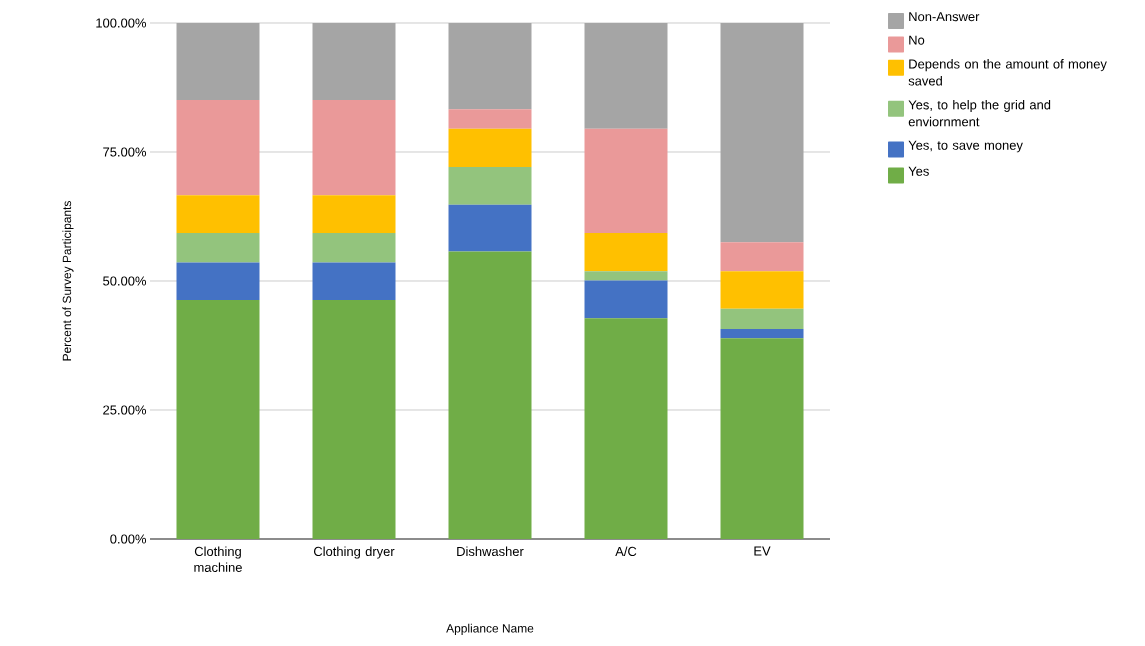 The height and width of the screenshot is (646, 1145). I want to click on x-axis-title: Appliance Name, so click(490, 629).